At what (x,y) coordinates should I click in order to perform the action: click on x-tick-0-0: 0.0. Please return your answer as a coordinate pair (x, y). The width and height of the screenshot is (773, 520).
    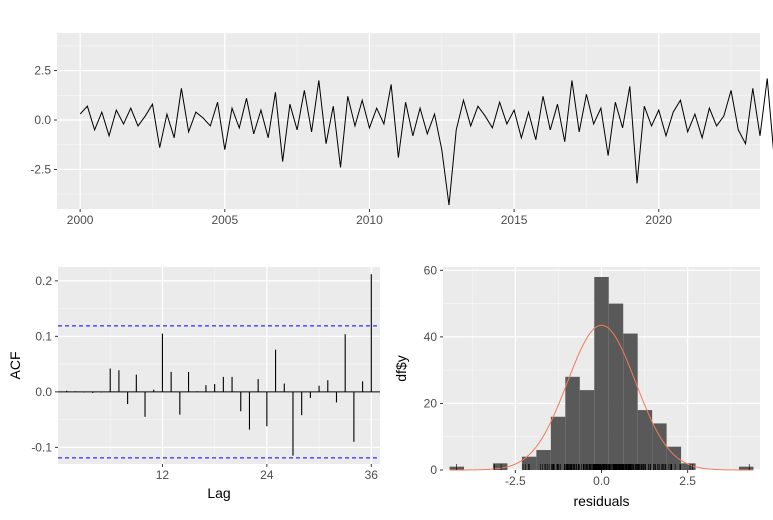
    Looking at the image, I should click on (601, 479).